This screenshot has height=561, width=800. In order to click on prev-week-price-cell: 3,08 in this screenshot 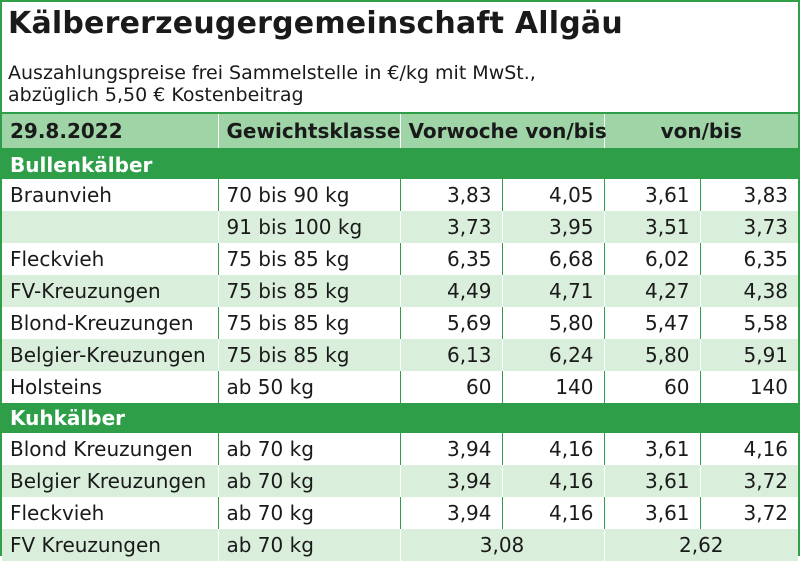, I will do `click(502, 545)`.